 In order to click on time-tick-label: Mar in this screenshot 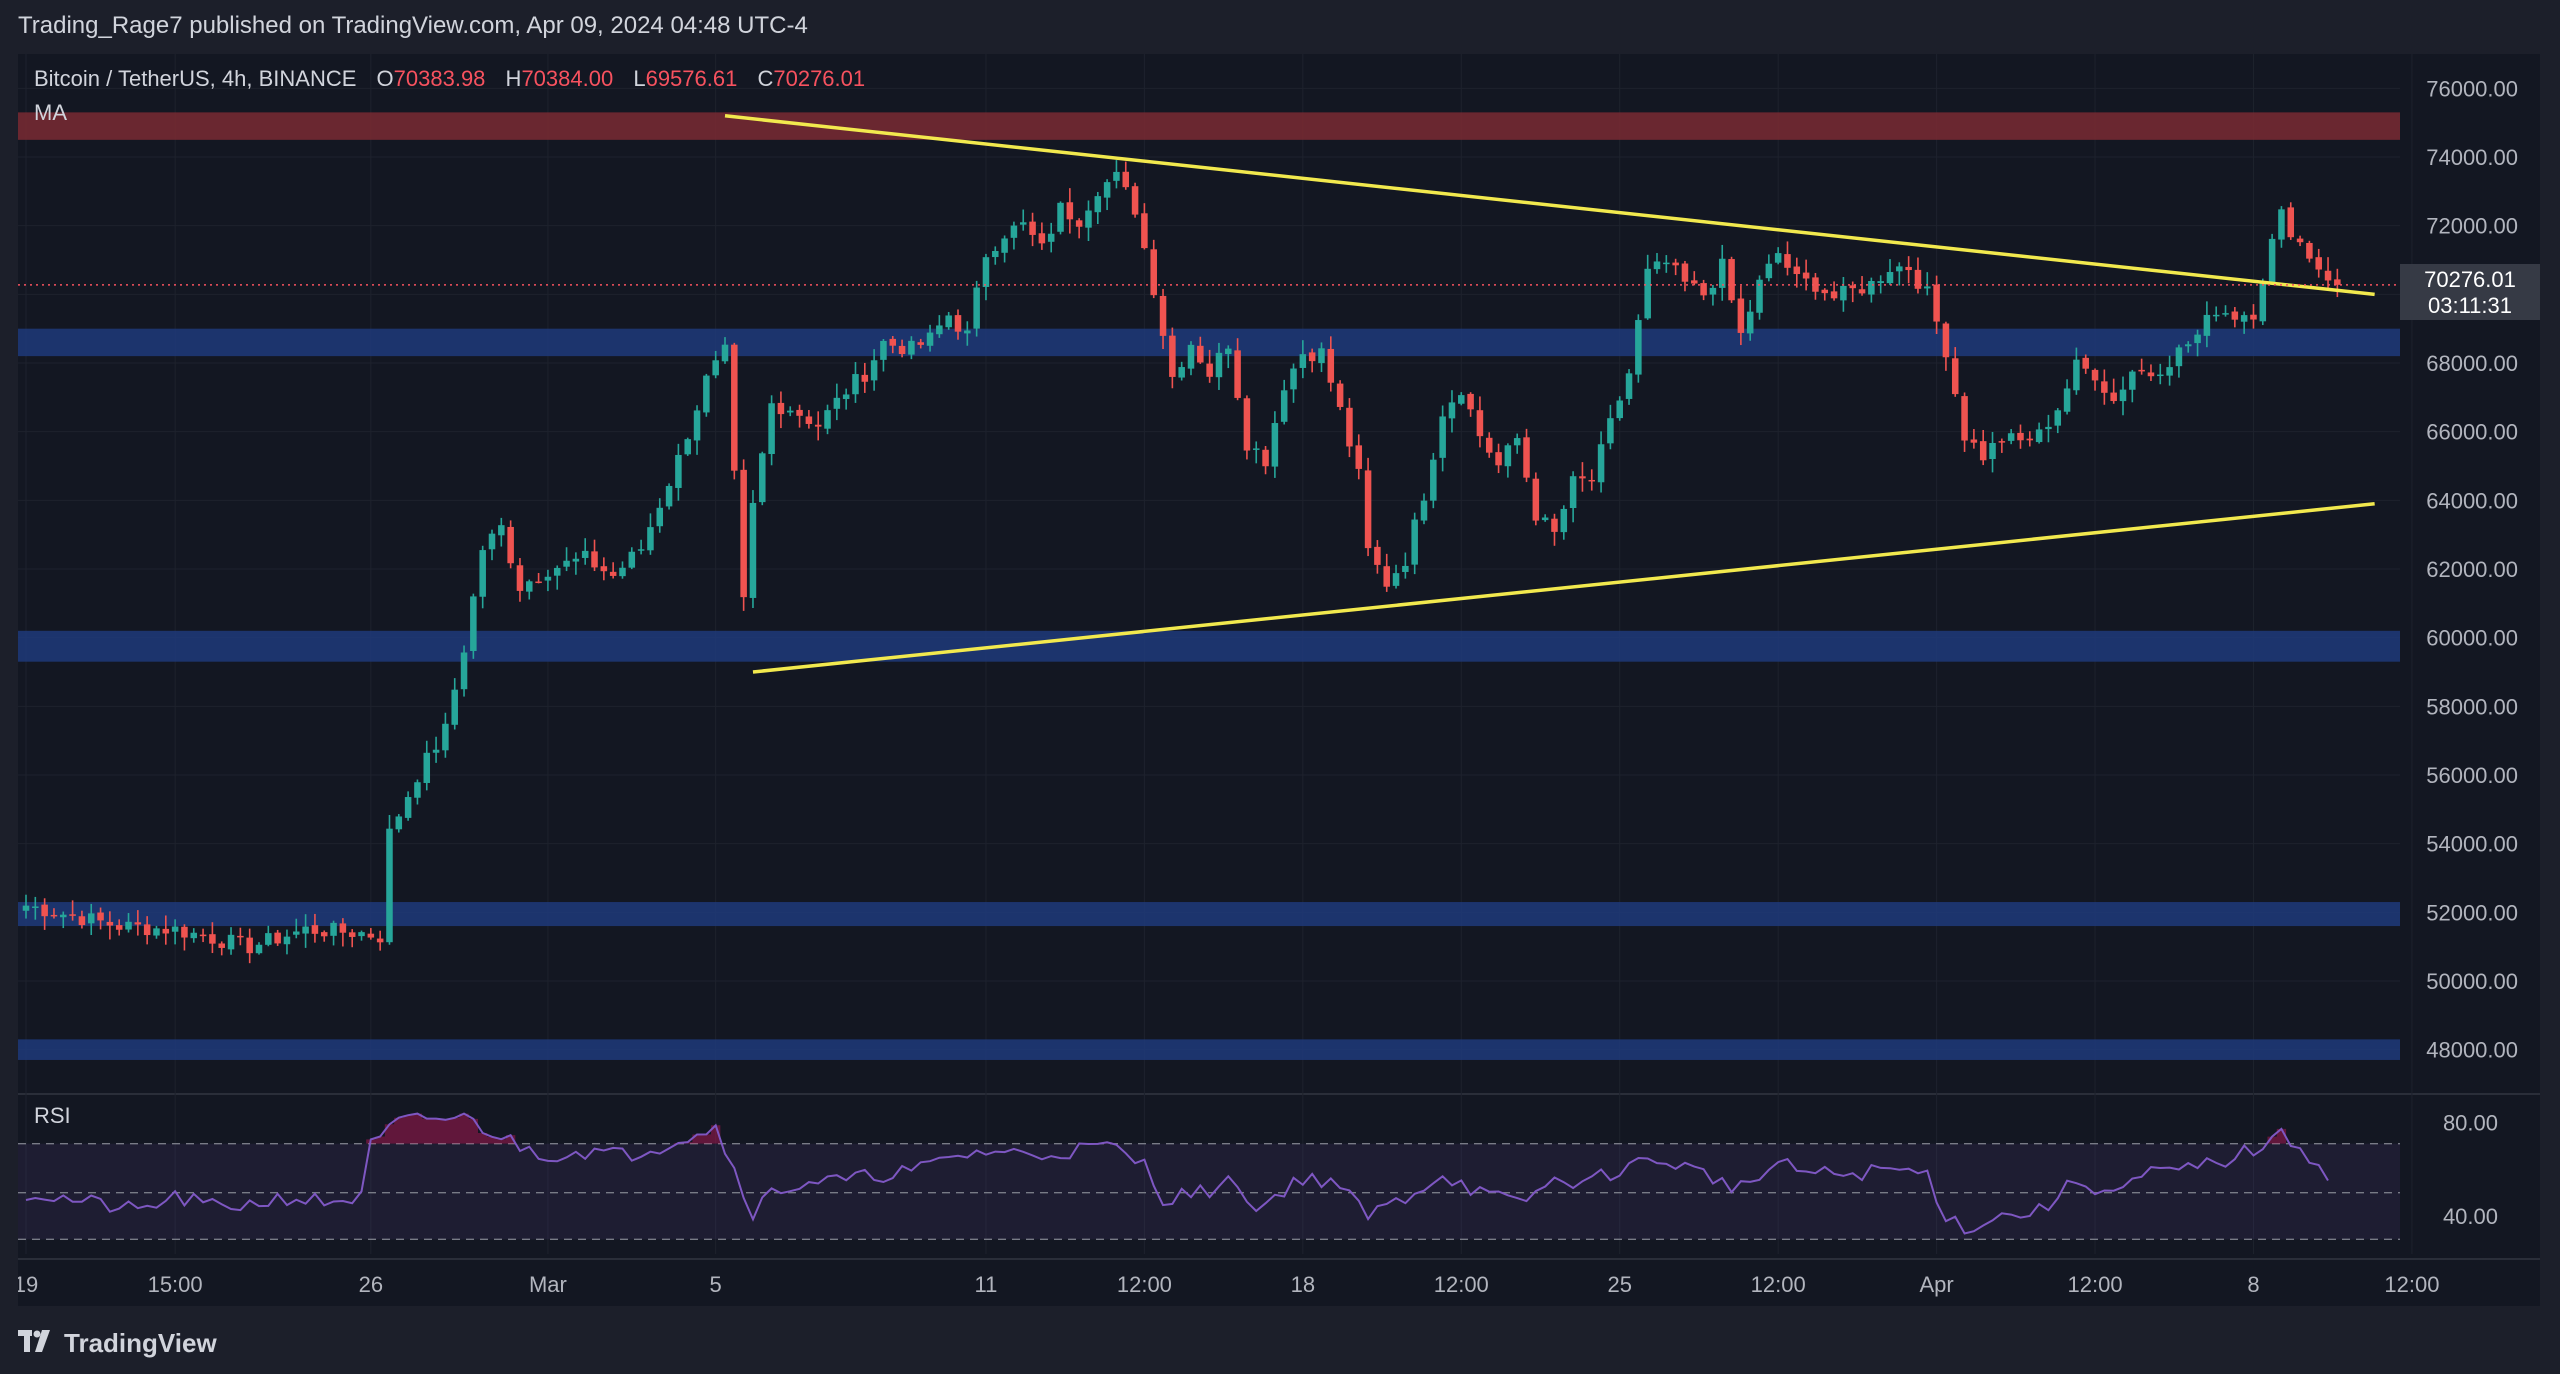, I will do `click(548, 1284)`.